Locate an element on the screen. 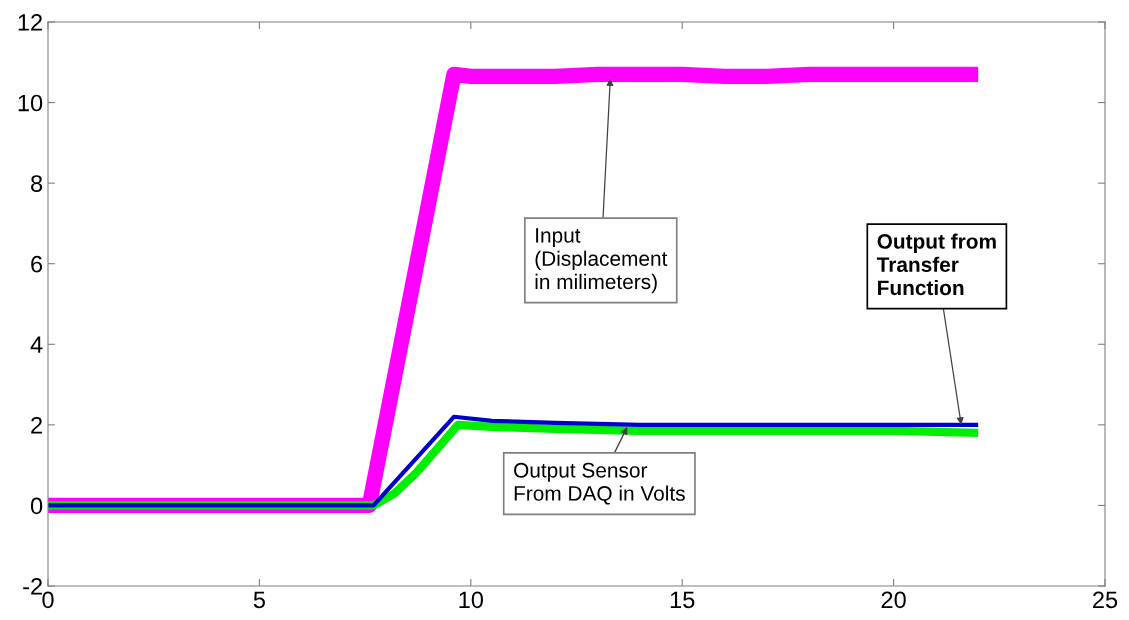 This screenshot has width=1129, height=620. y-tick-label: 8 is located at coordinates (37, 183).